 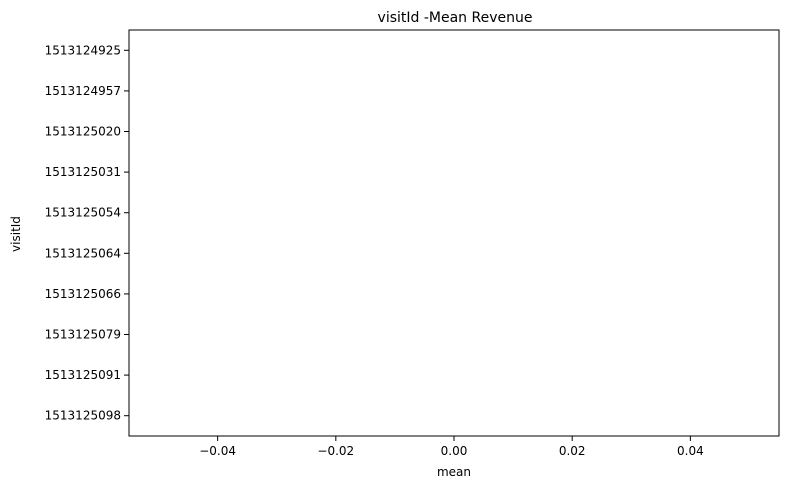 What do you see at coordinates (83, 50) in the screenshot?
I see `y-tick-label: 1513124925` at bounding box center [83, 50].